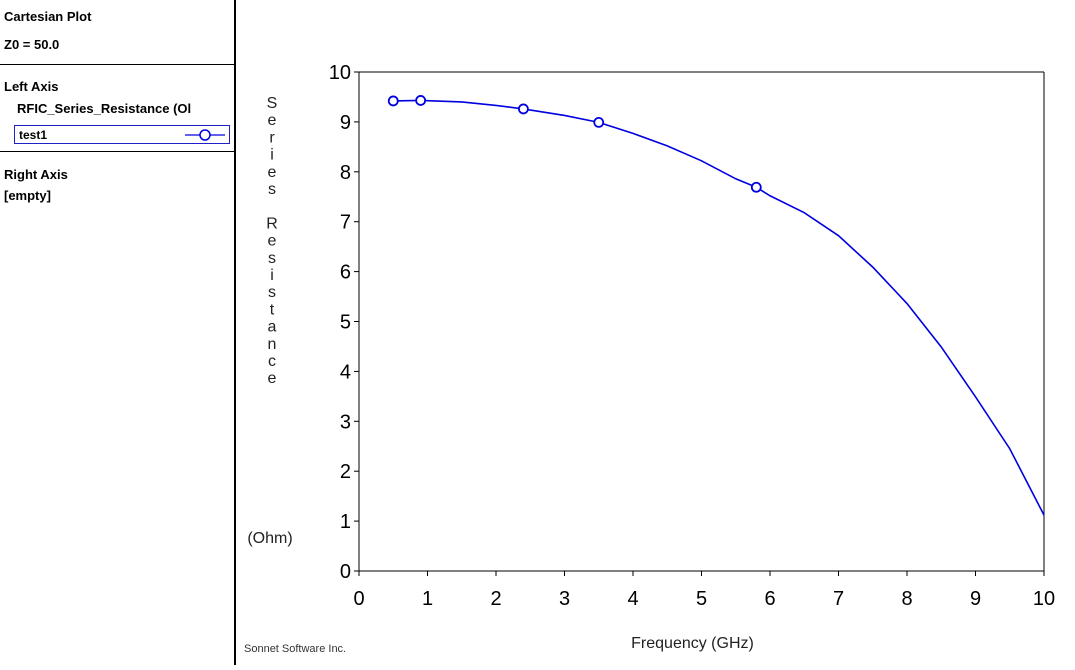  What do you see at coordinates (632, 599) in the screenshot?
I see `x-tick-label: 4` at bounding box center [632, 599].